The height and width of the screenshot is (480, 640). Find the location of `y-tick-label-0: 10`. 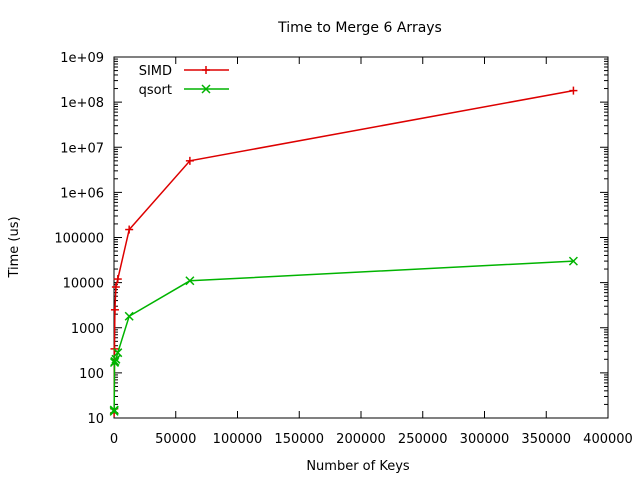

y-tick-label-0: 10 is located at coordinates (95, 419).